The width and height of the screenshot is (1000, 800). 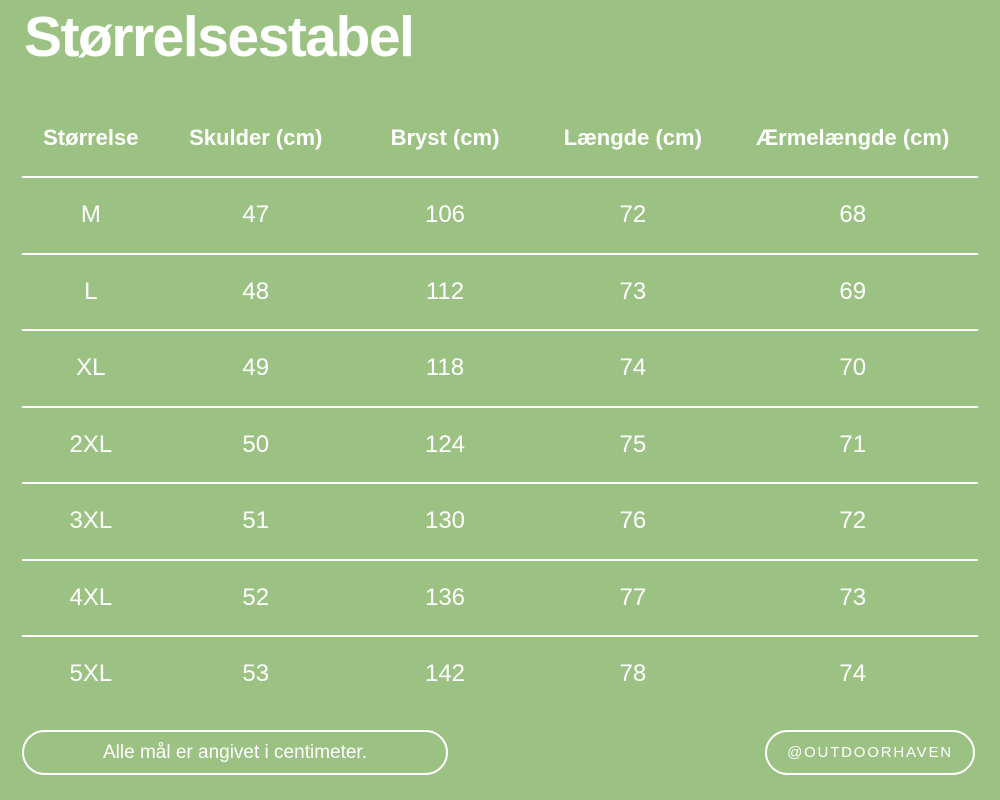 I want to click on chest-value: 124, so click(x=445, y=444).